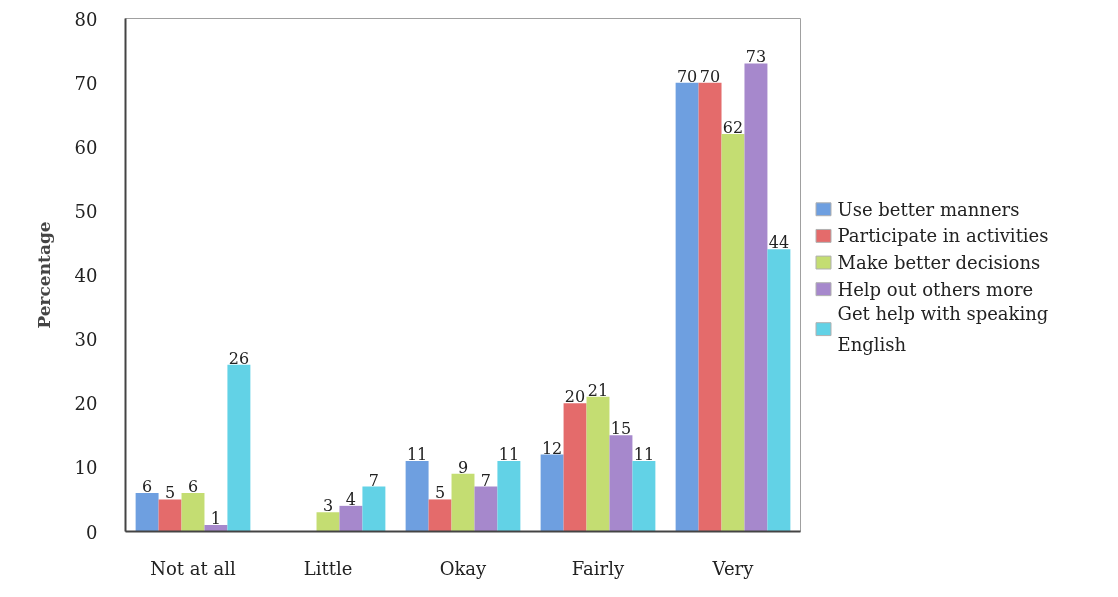 This screenshot has width=1118, height=597. Describe the element at coordinates (928, 209) in the screenshot. I see `legend-label: Use better manners` at that location.